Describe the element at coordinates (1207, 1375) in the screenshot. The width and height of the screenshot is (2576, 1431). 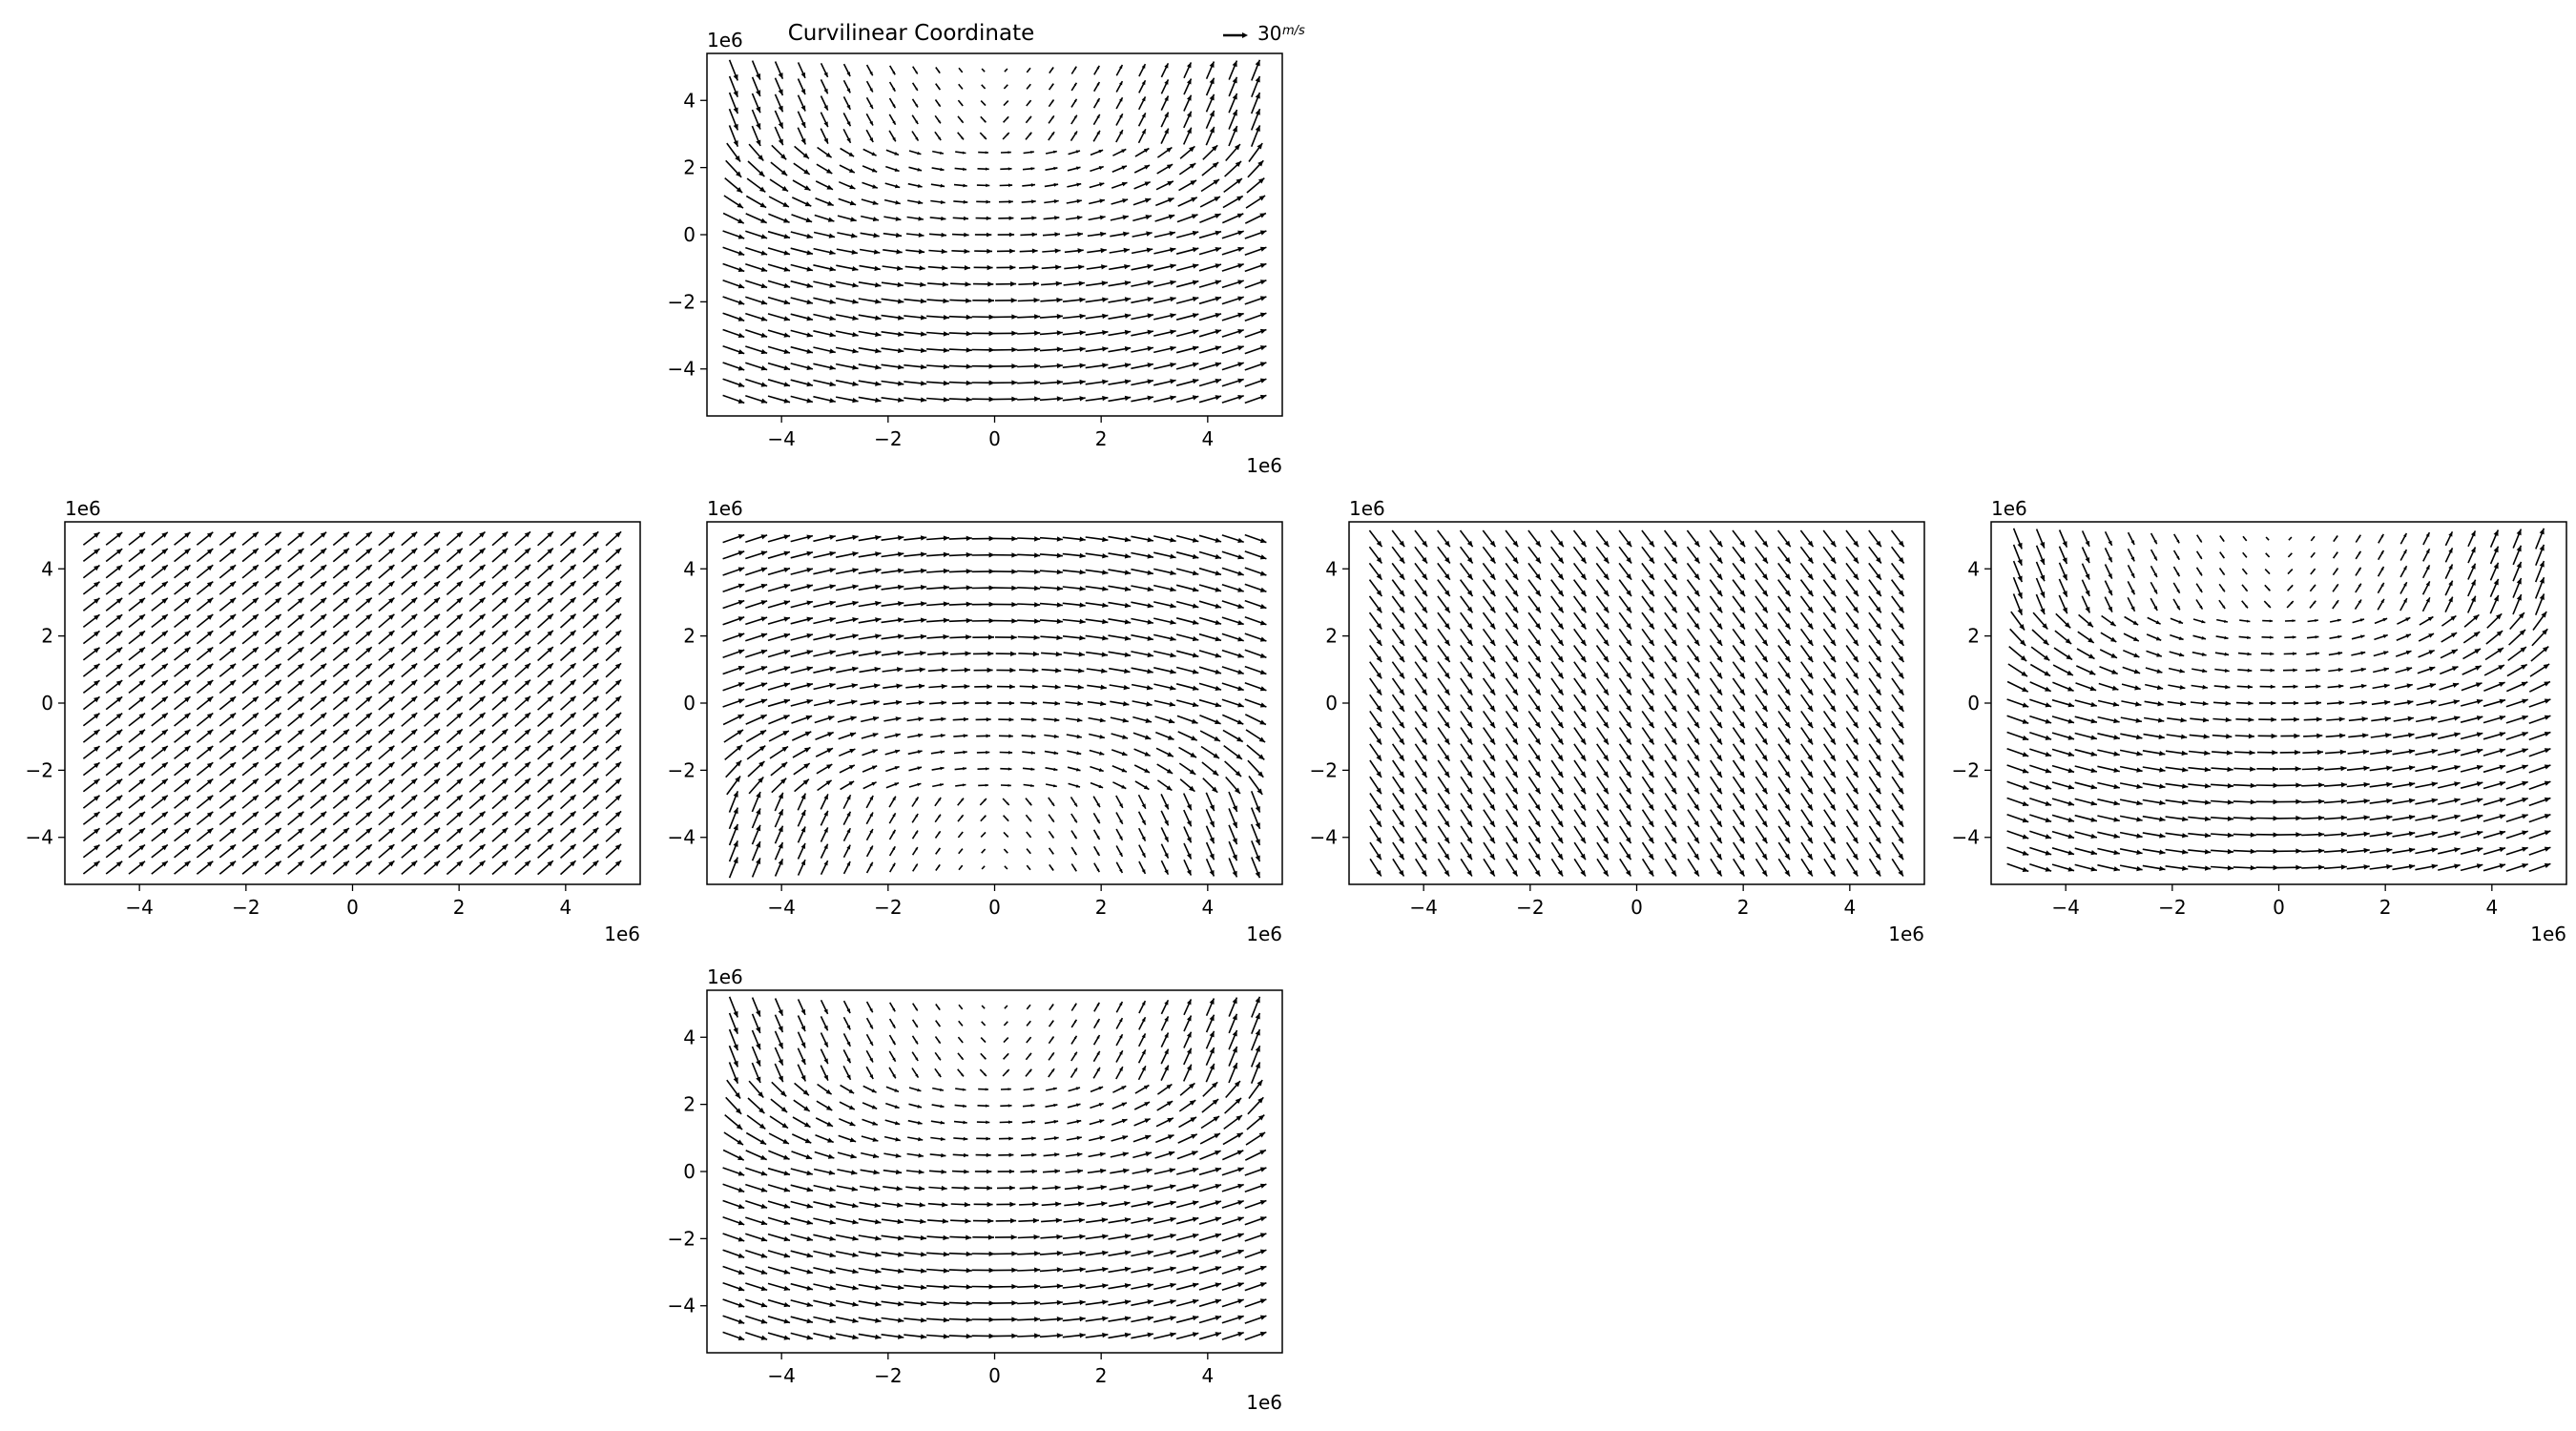
I see `x-tick-label: 4` at that location.